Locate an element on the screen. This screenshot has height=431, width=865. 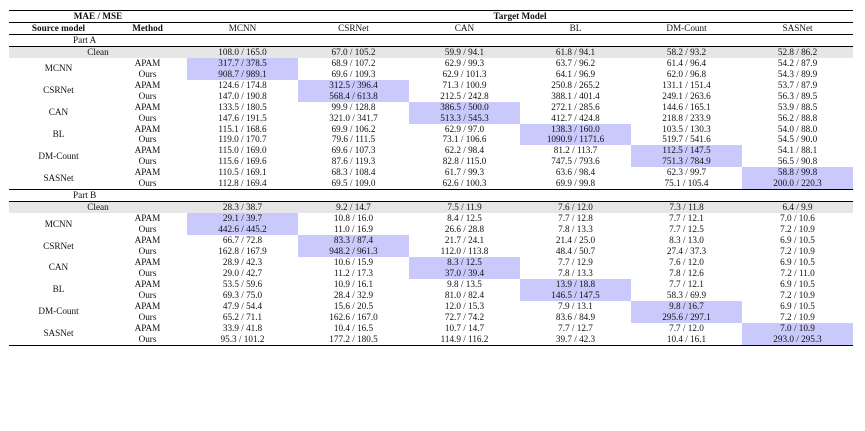
apam-cell: 115.1 / 168.6 is located at coordinates (242, 128).